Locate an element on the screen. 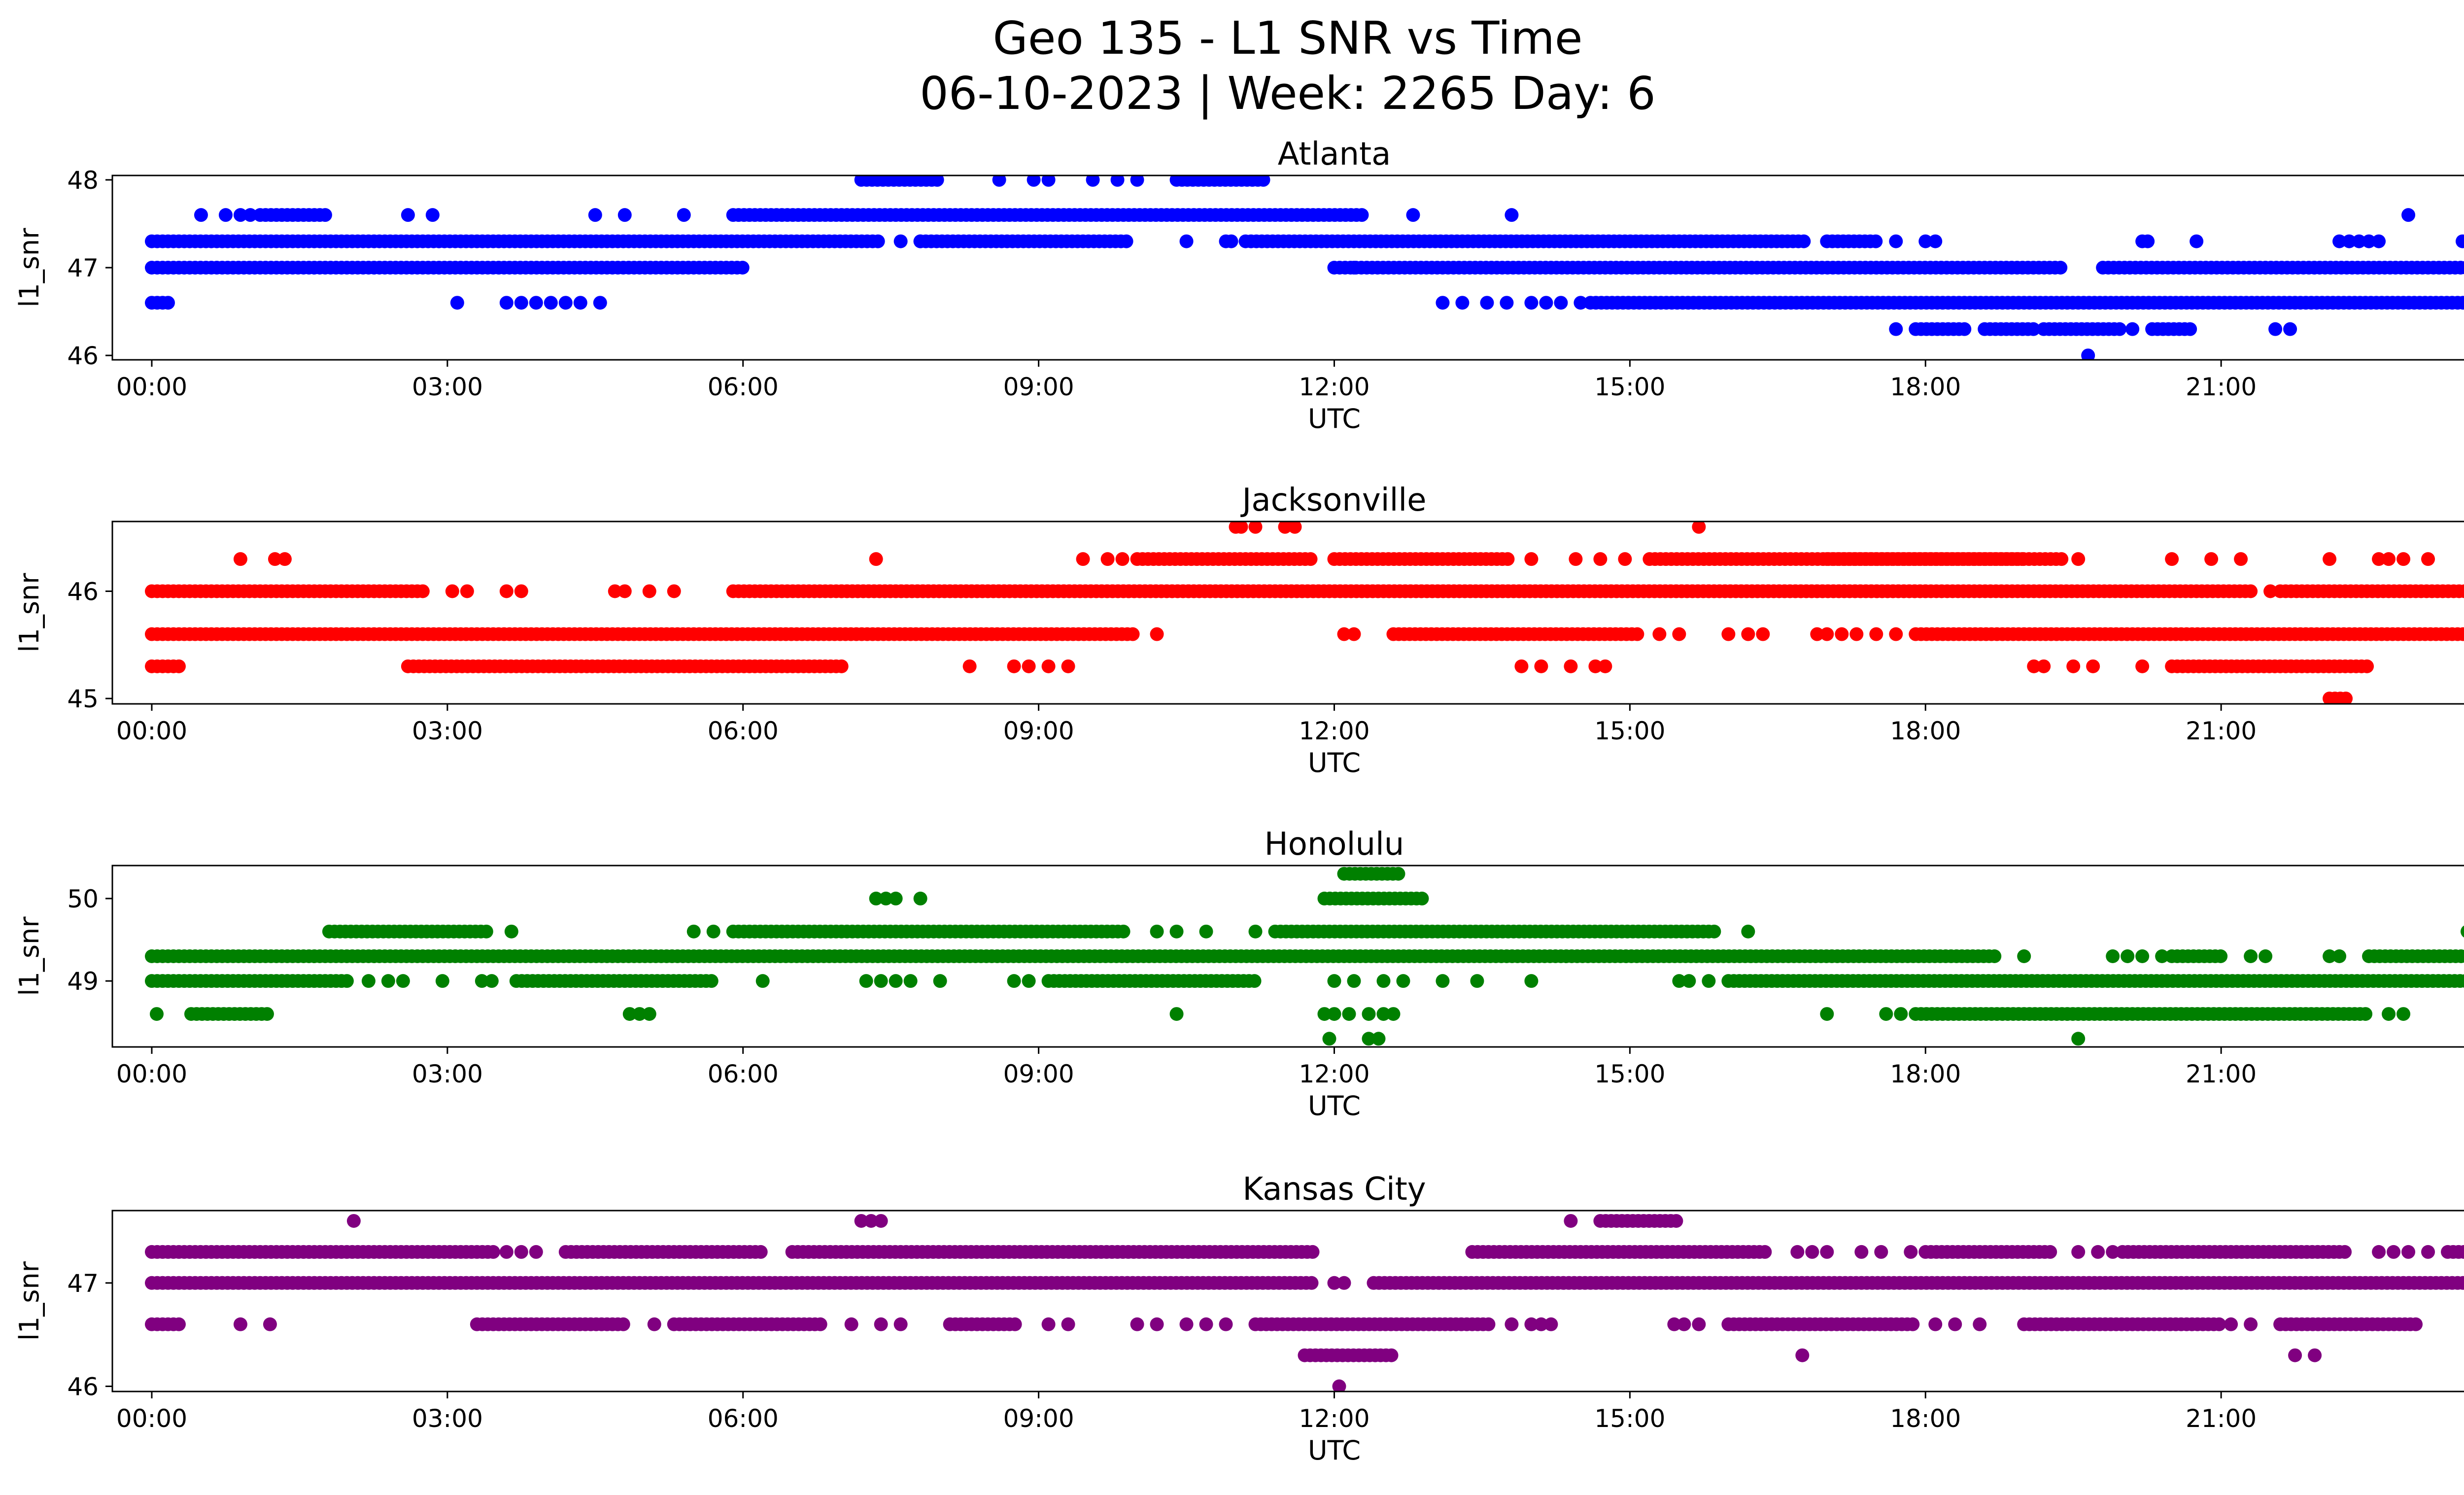  x-tick-label: 00:00 is located at coordinates (151, 1074).